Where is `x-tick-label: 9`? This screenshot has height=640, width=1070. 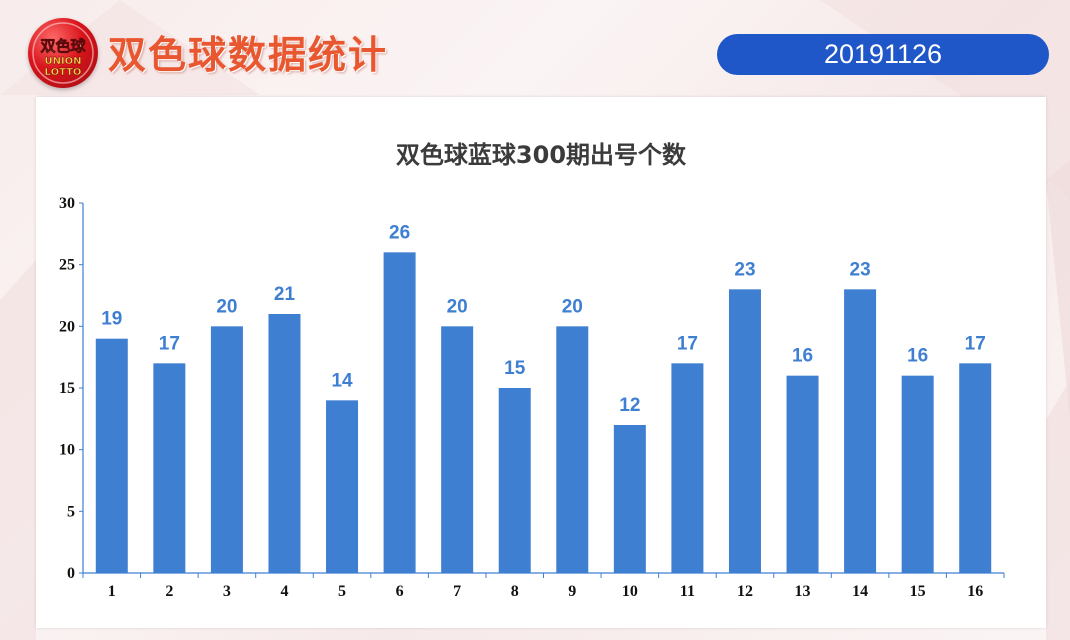 x-tick-label: 9 is located at coordinates (572, 591).